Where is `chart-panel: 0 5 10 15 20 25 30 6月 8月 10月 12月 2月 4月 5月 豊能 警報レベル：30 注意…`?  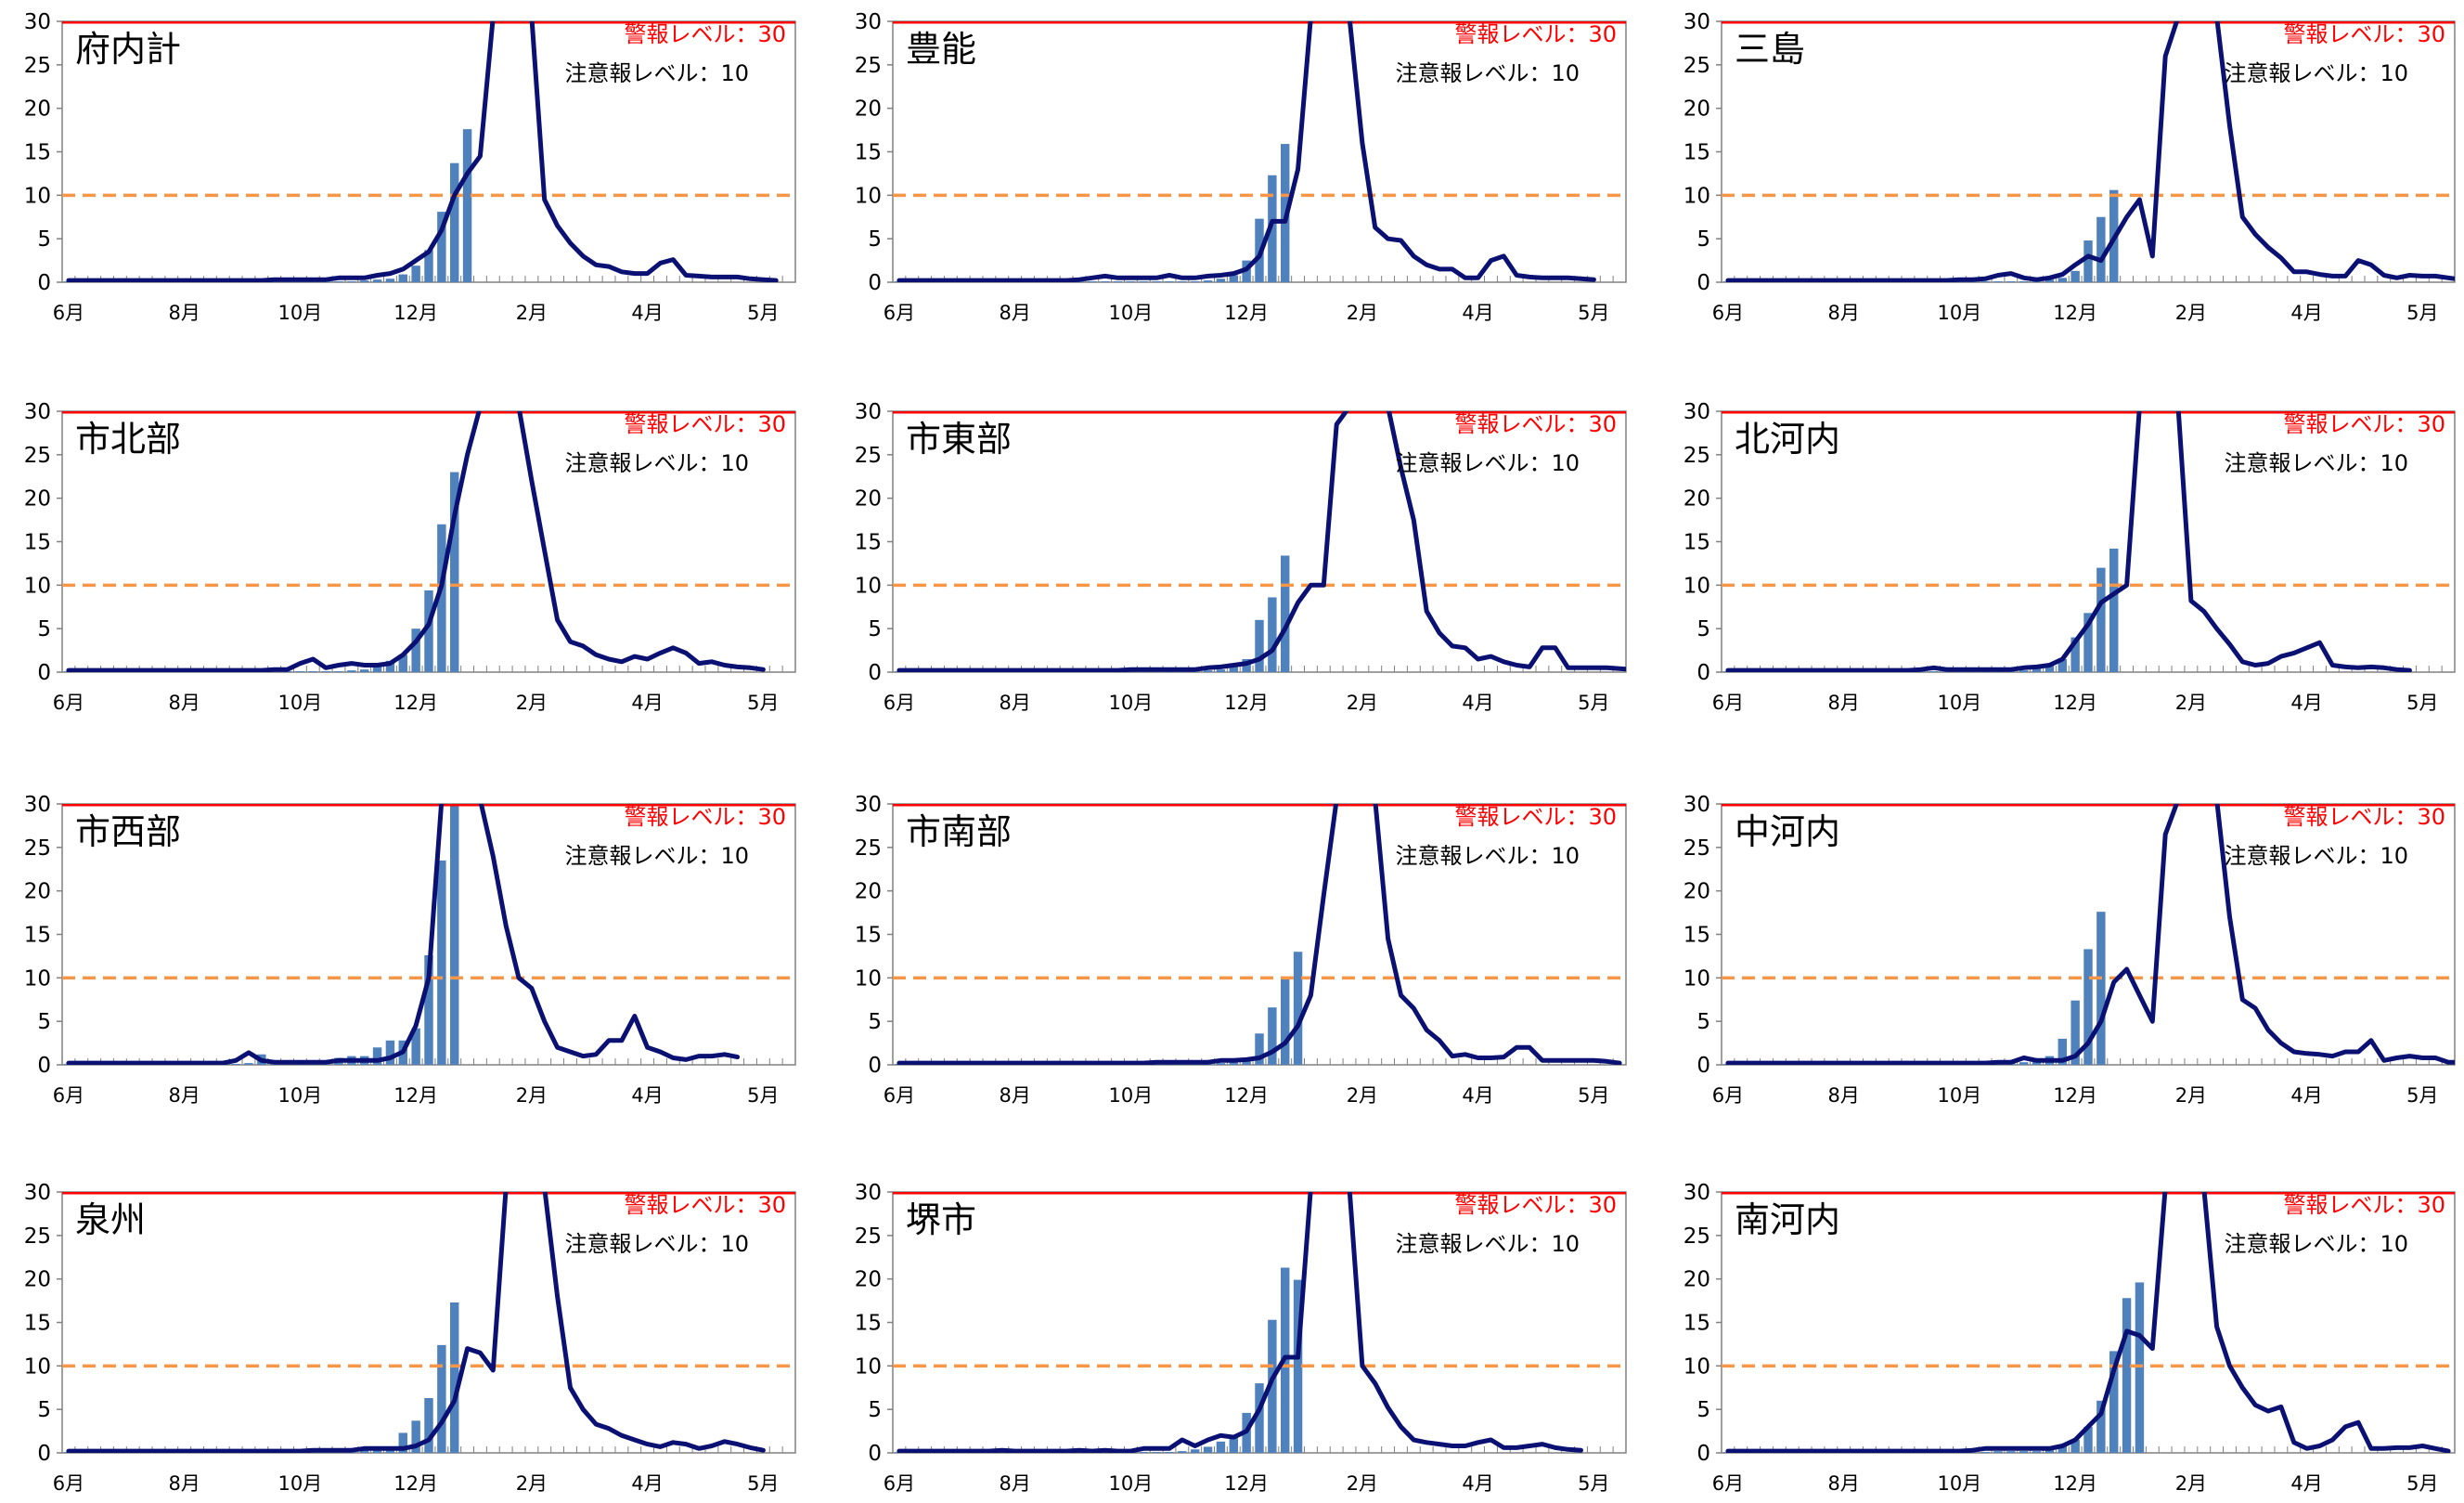 chart-panel: 0 5 10 15 20 25 30 6月 8月 10月 12月 2月 4月 5月 豊能 警報レベル：30 注意… is located at coordinates (1241, 167).